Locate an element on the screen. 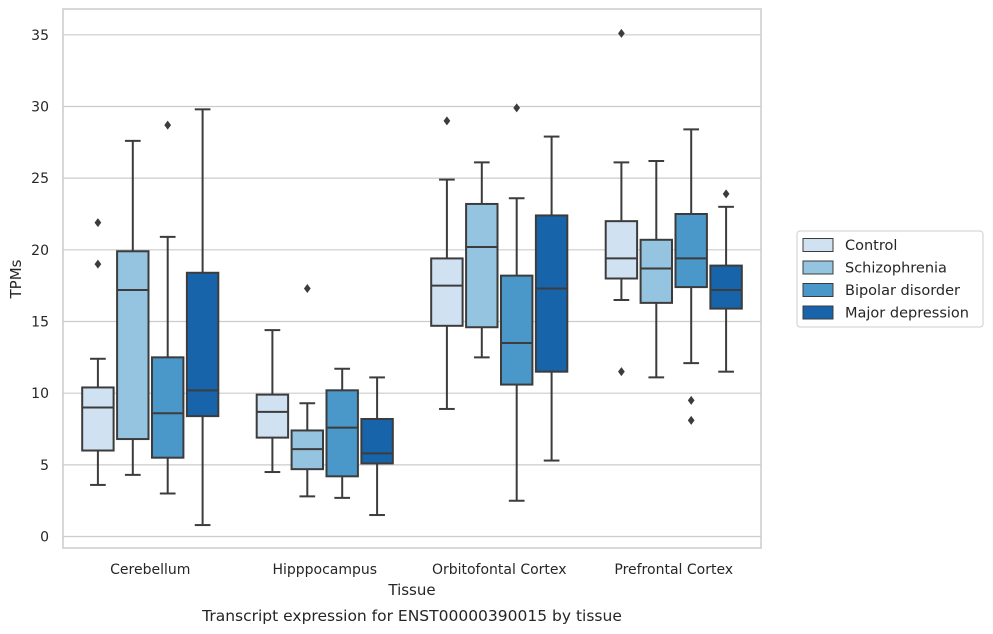 This screenshot has width=993, height=634. x-tick-label: Hipppocampus is located at coordinates (324, 570).